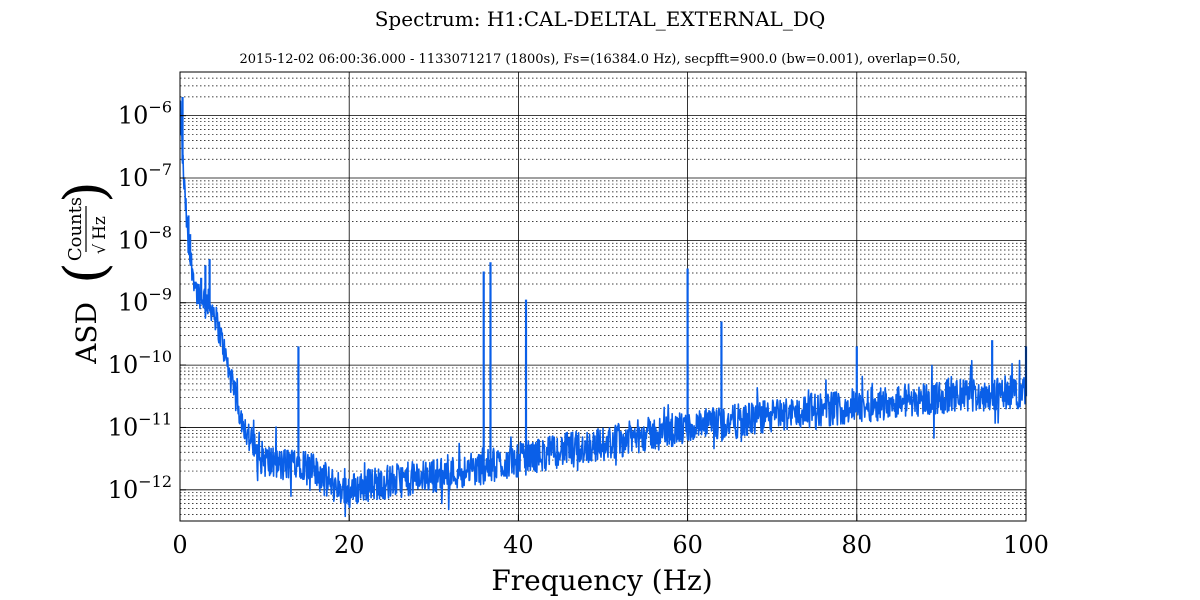 This screenshot has width=1200, height=600. What do you see at coordinates (75, 229) in the screenshot?
I see `y-axis-label-numerator: Counts` at bounding box center [75, 229].